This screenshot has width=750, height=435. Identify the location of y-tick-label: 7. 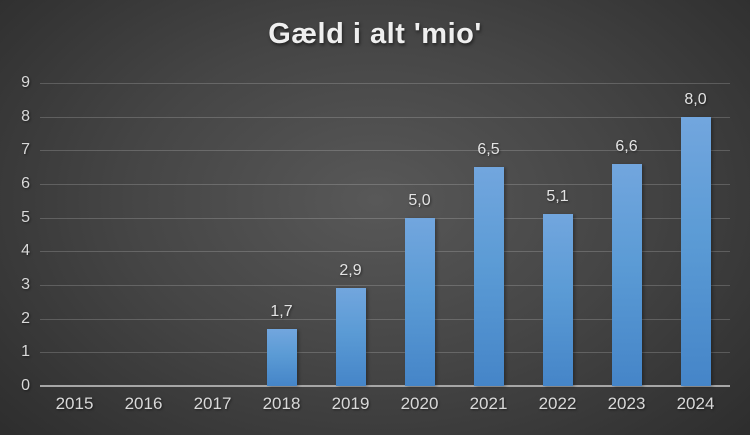
(25, 150).